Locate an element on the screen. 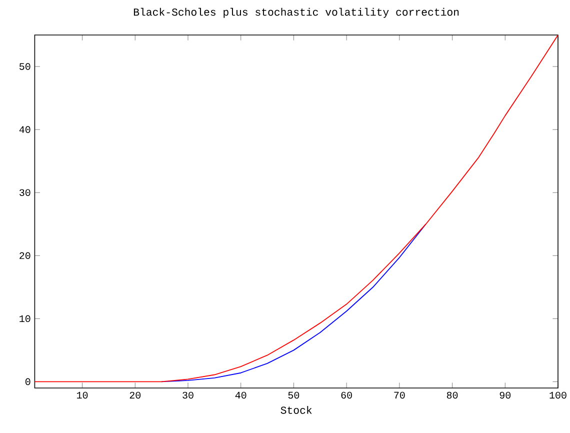 The height and width of the screenshot is (433, 570). y-tick-label: 50 is located at coordinates (25, 66).